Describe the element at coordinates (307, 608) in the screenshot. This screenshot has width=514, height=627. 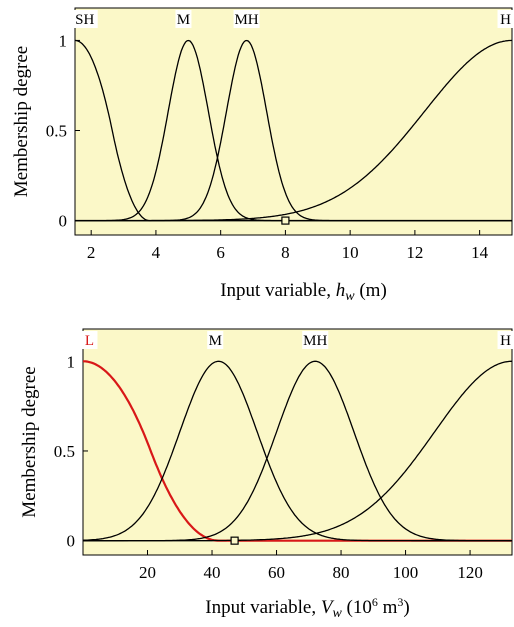
I see `x-axis-label: Input variable, Vw (106 m3)` at that location.